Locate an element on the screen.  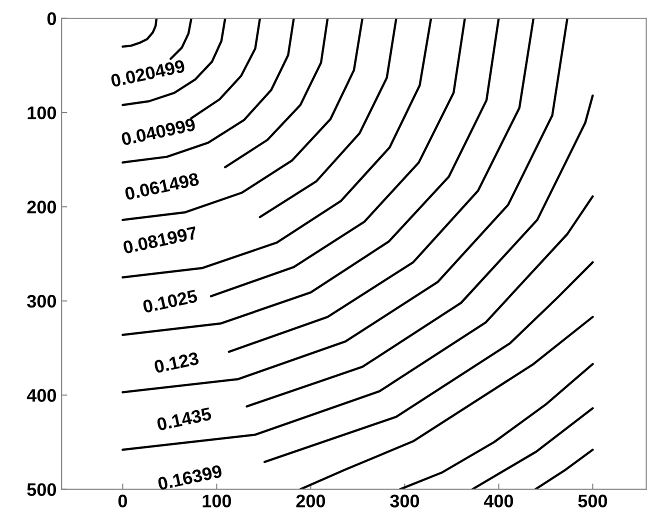
y-tick-label: 100 is located at coordinates (42, 113).